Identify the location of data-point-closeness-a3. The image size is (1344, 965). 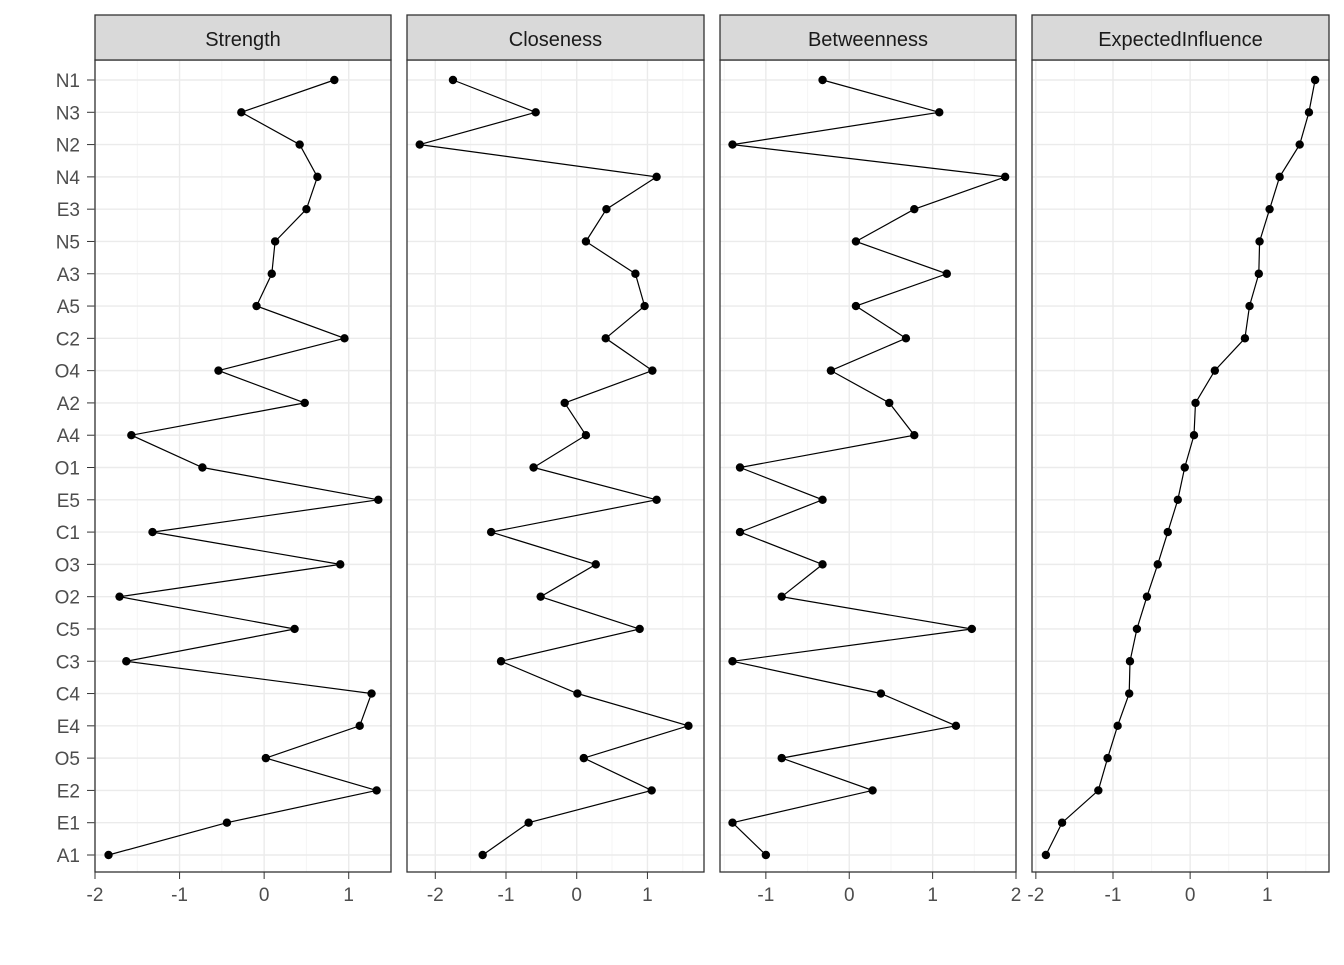
(635, 273).